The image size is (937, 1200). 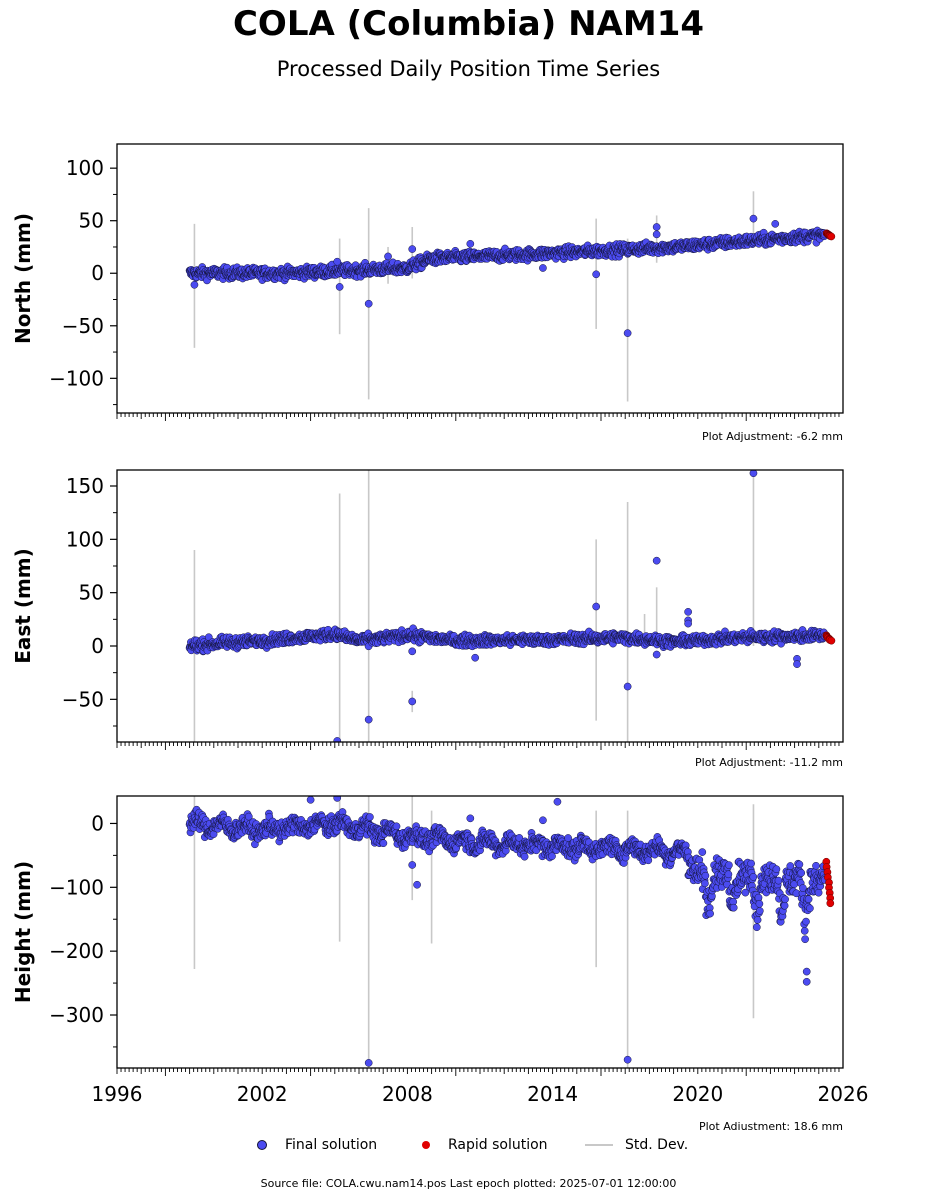 What do you see at coordinates (23, 606) in the screenshot?
I see `east-ylabel: East (mm)` at bounding box center [23, 606].